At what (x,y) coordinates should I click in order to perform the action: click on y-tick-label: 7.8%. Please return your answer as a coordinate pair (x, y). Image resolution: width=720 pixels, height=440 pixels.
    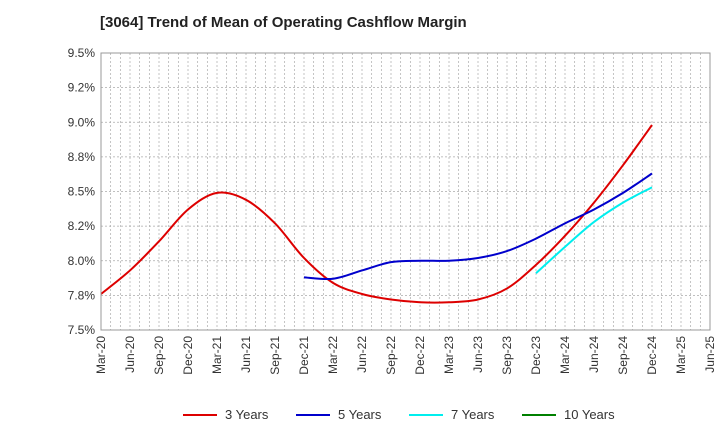
    Looking at the image, I should click on (82, 295).